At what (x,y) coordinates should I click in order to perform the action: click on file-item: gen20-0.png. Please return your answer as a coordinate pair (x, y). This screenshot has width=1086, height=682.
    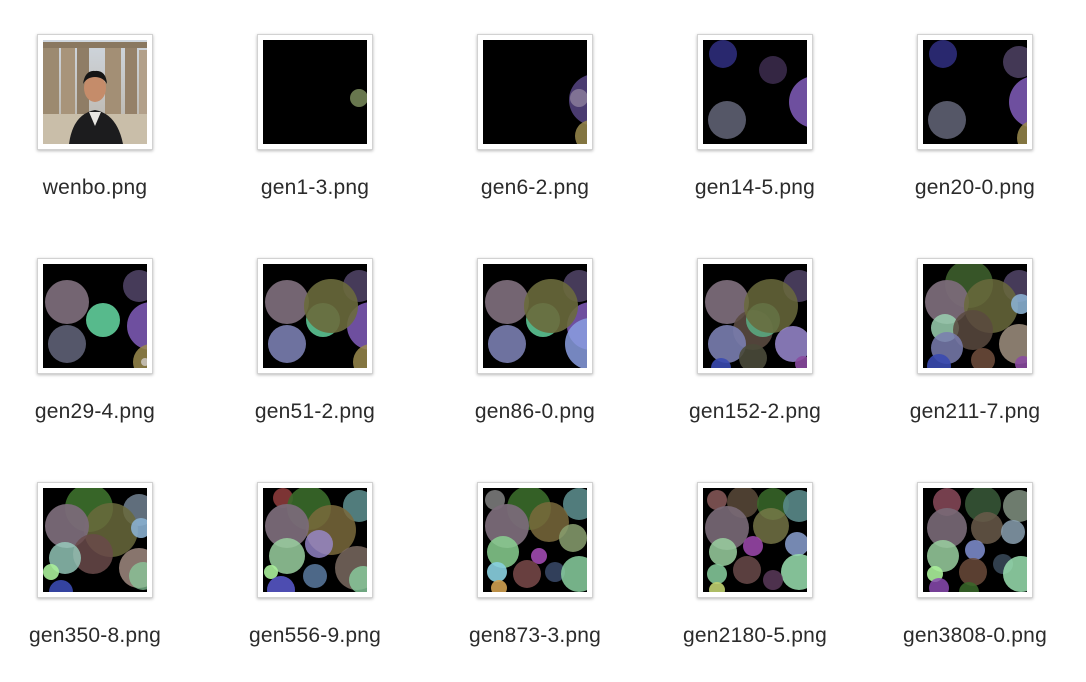
    Looking at the image, I should click on (975, 134).